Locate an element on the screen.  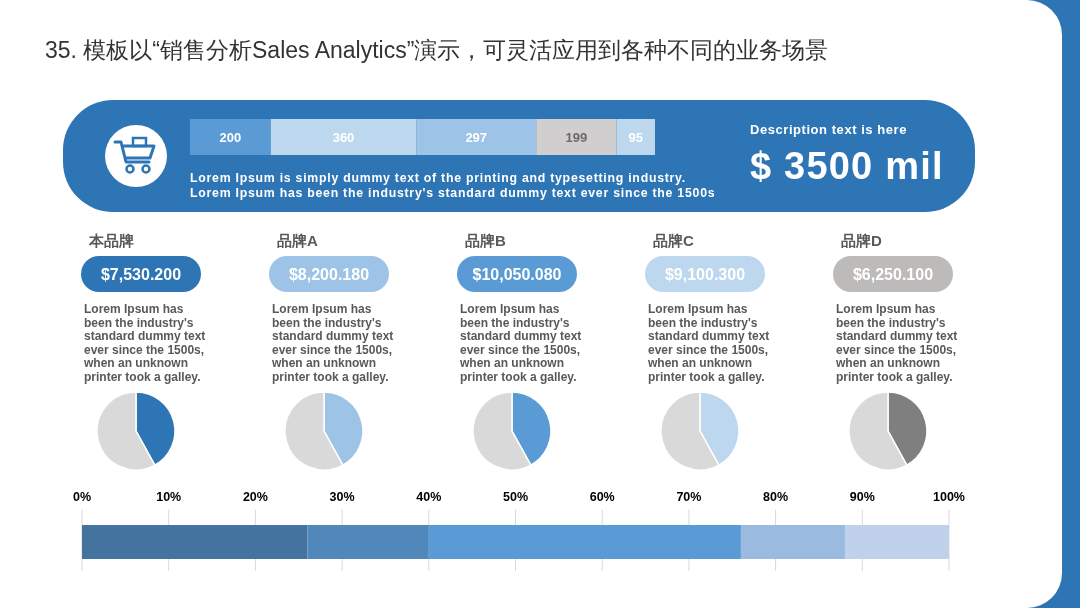
x2-tick-label: 70% is located at coordinates (689, 497).